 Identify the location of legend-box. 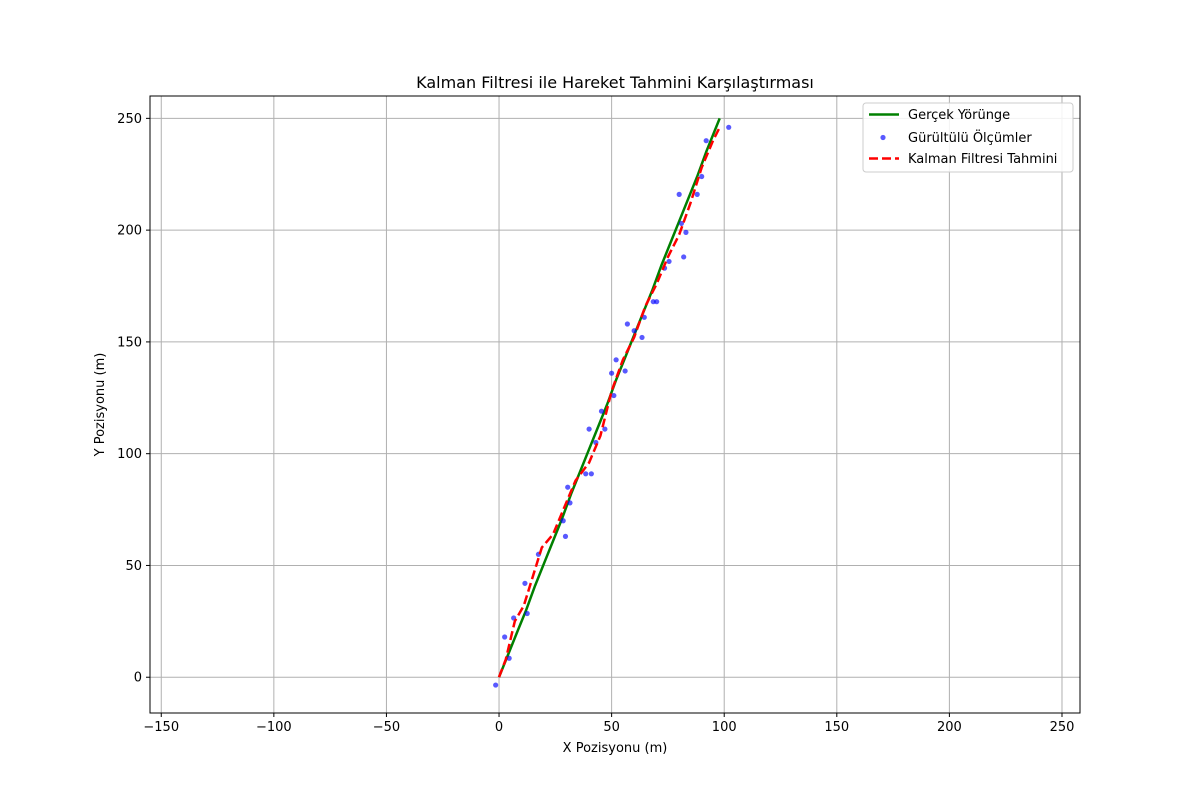
(968, 137).